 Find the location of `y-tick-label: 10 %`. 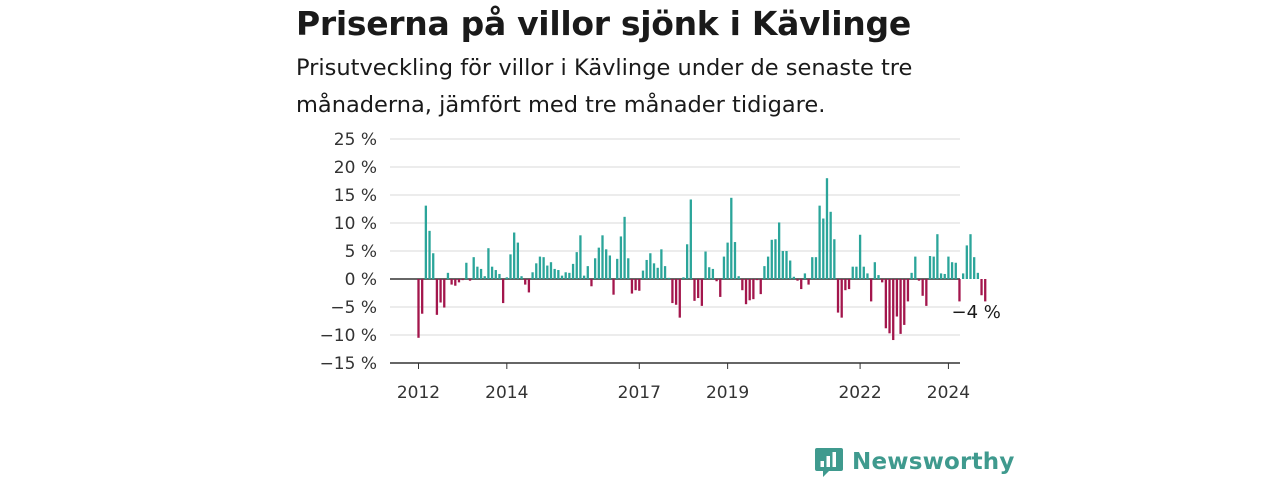

y-tick-label: 10 % is located at coordinates (355, 224).